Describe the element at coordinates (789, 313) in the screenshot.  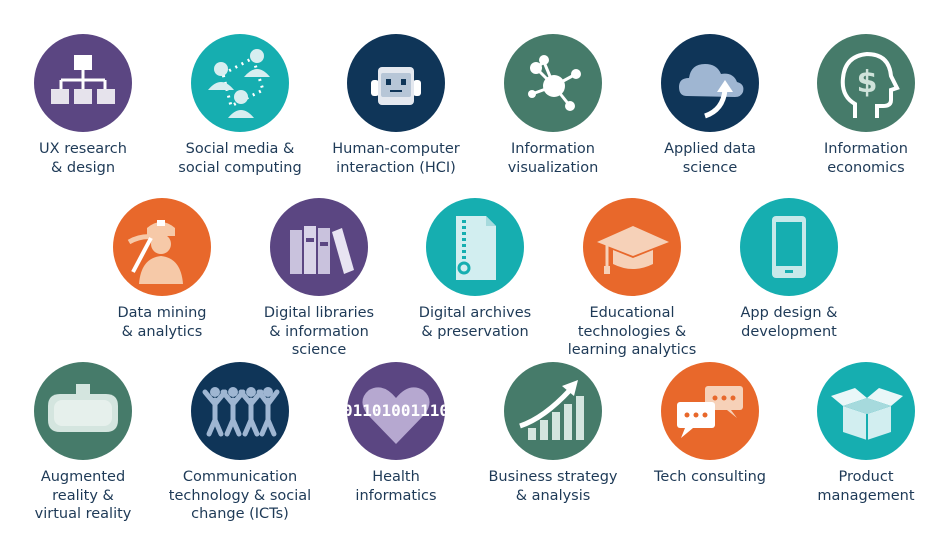
I see `tile-label-line: App design &` at that location.